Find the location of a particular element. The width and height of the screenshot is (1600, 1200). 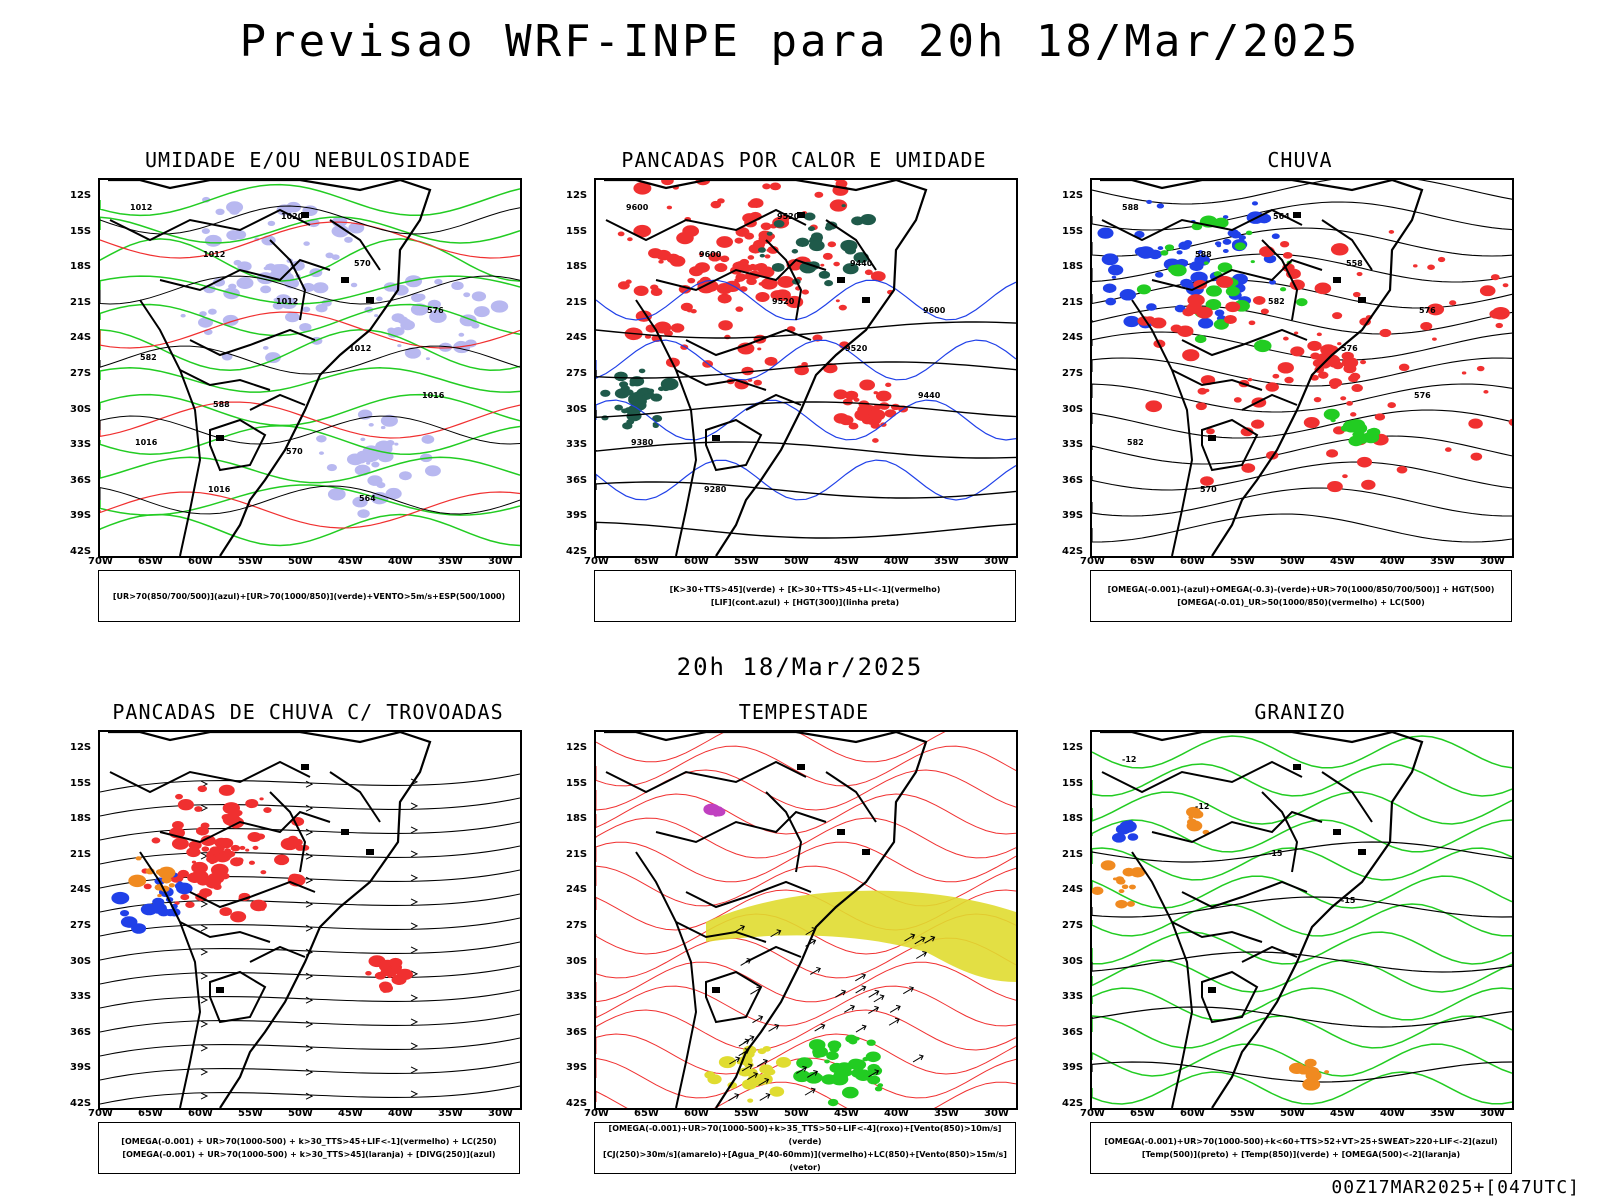

lake-mark is located at coordinates (866, 300).